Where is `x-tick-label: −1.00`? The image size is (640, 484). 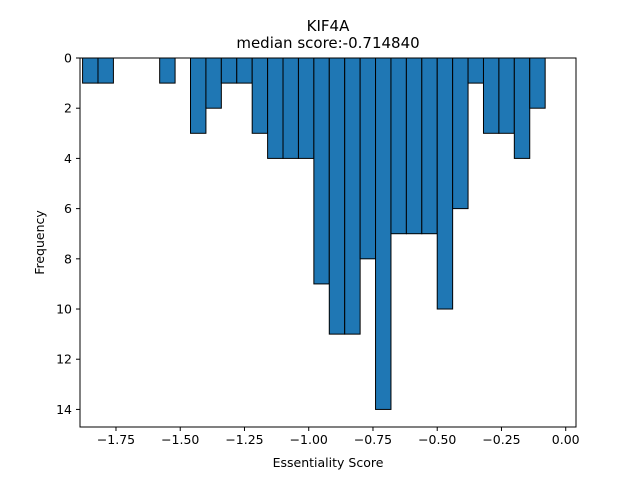
x-tick-label: −1.00 is located at coordinates (309, 439).